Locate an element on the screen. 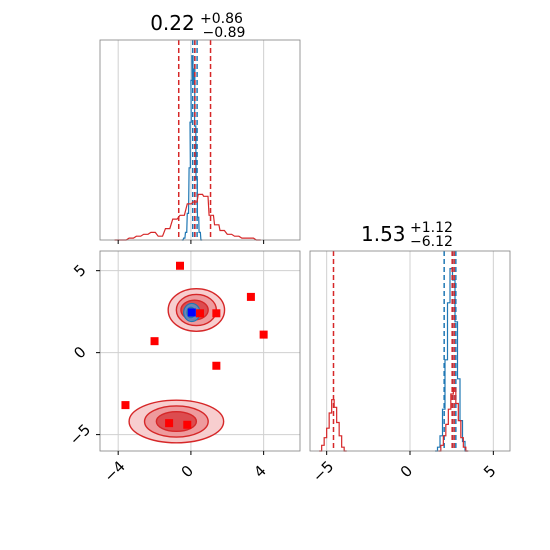 The height and width of the screenshot is (550, 550). panel-title-param-2: 1.53 +1.12 −6.12 is located at coordinates (409, 233).